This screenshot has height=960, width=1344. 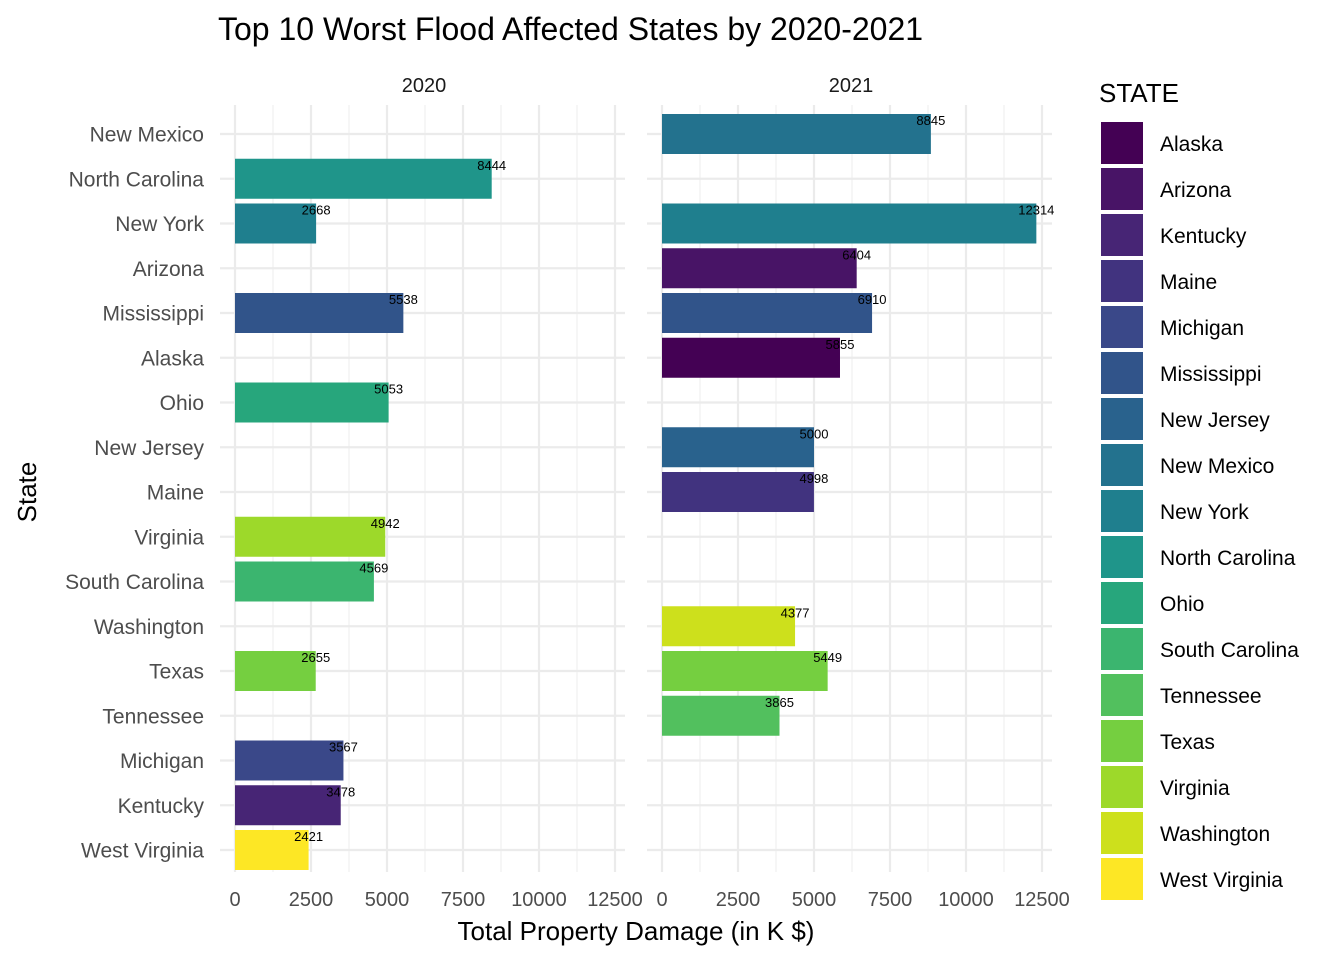 What do you see at coordinates (813, 478) in the screenshot?
I see `bar-value-label: 4998` at bounding box center [813, 478].